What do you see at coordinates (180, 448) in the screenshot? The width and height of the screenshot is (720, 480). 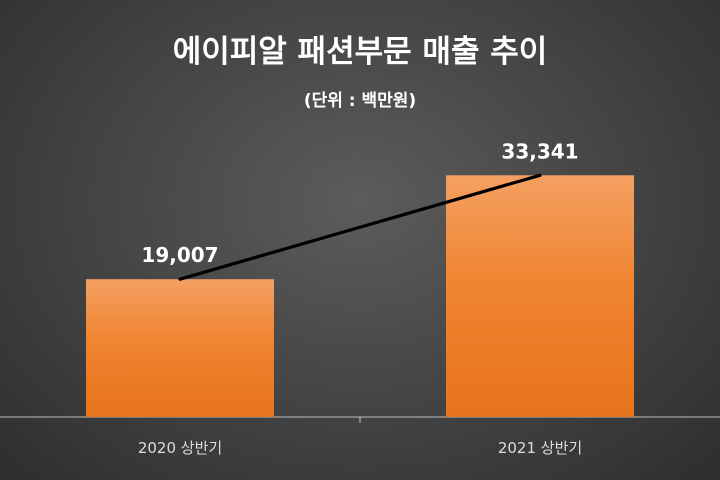 I see `x-tick-label: 2020 상반기` at bounding box center [180, 448].